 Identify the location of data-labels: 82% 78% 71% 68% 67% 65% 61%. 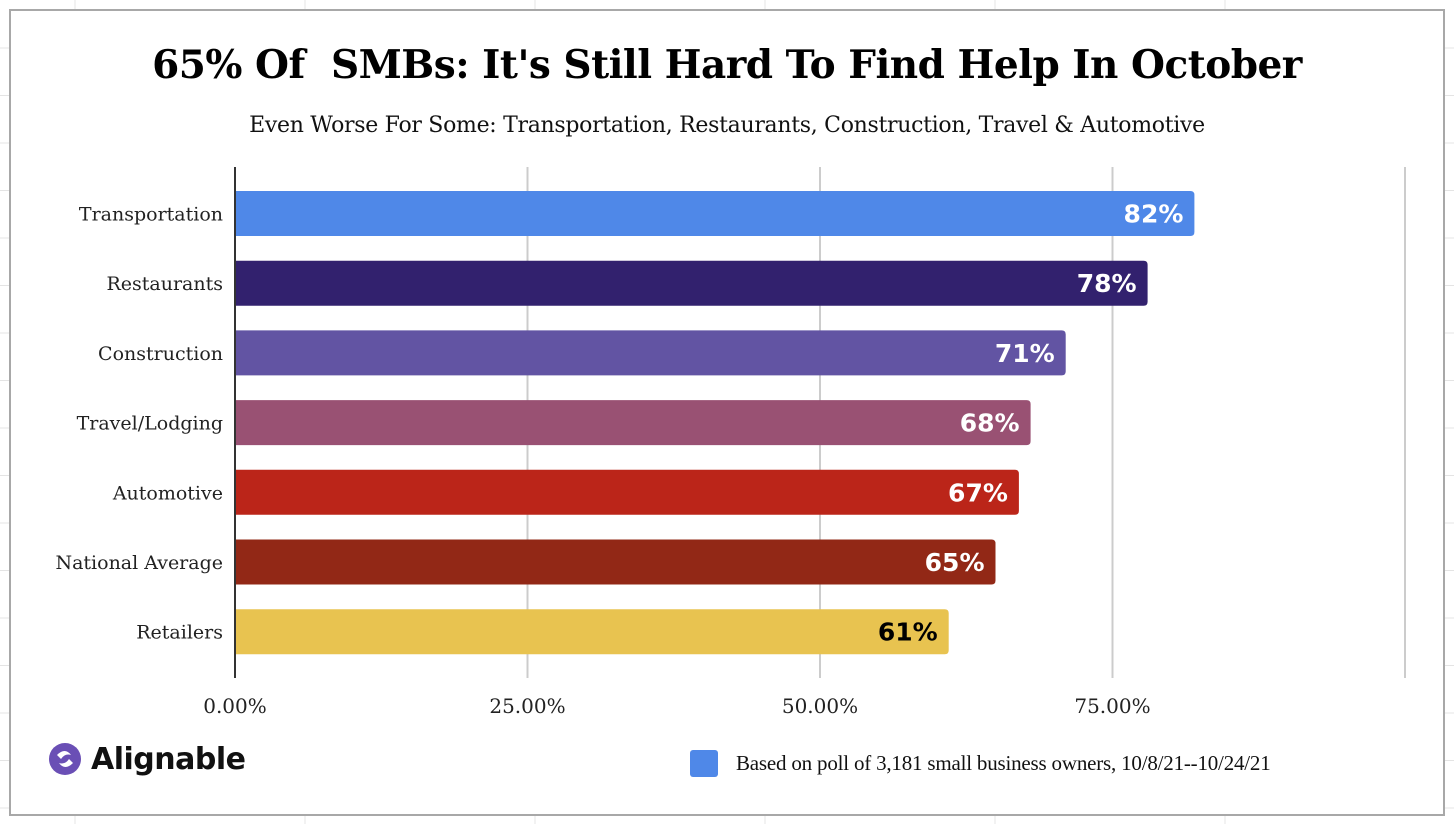
(1031, 423).